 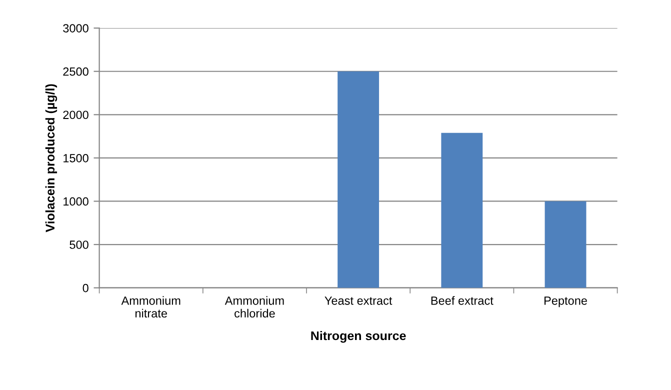 I want to click on x-tick-label: Ammonium chloride, so click(x=254, y=307).